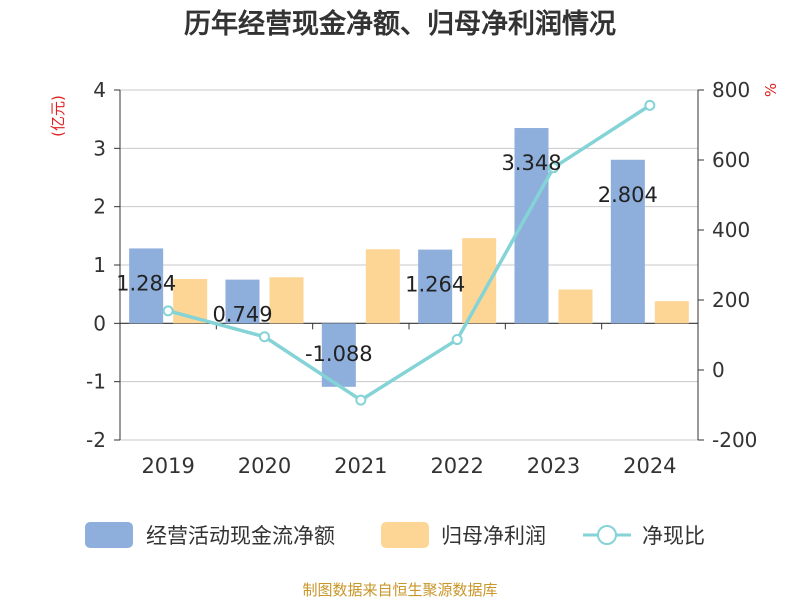 This screenshot has width=800, height=600. I want to click on chart-title: 历年经营现金净额、归母净利润情况, so click(400, 24).